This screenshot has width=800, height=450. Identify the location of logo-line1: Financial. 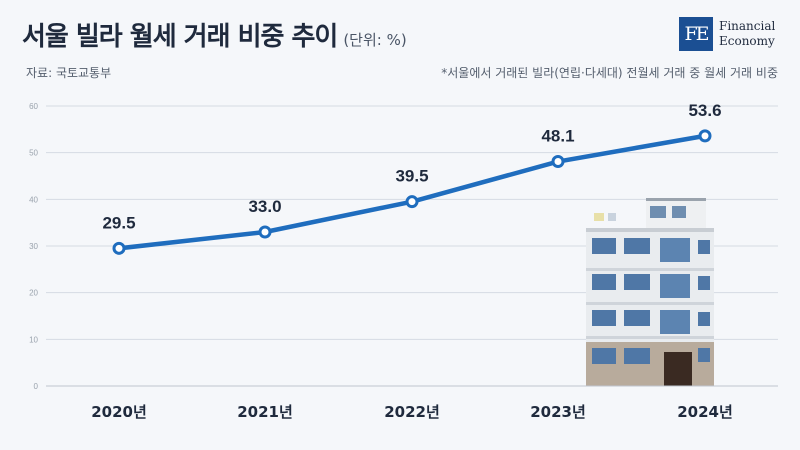
(747, 26).